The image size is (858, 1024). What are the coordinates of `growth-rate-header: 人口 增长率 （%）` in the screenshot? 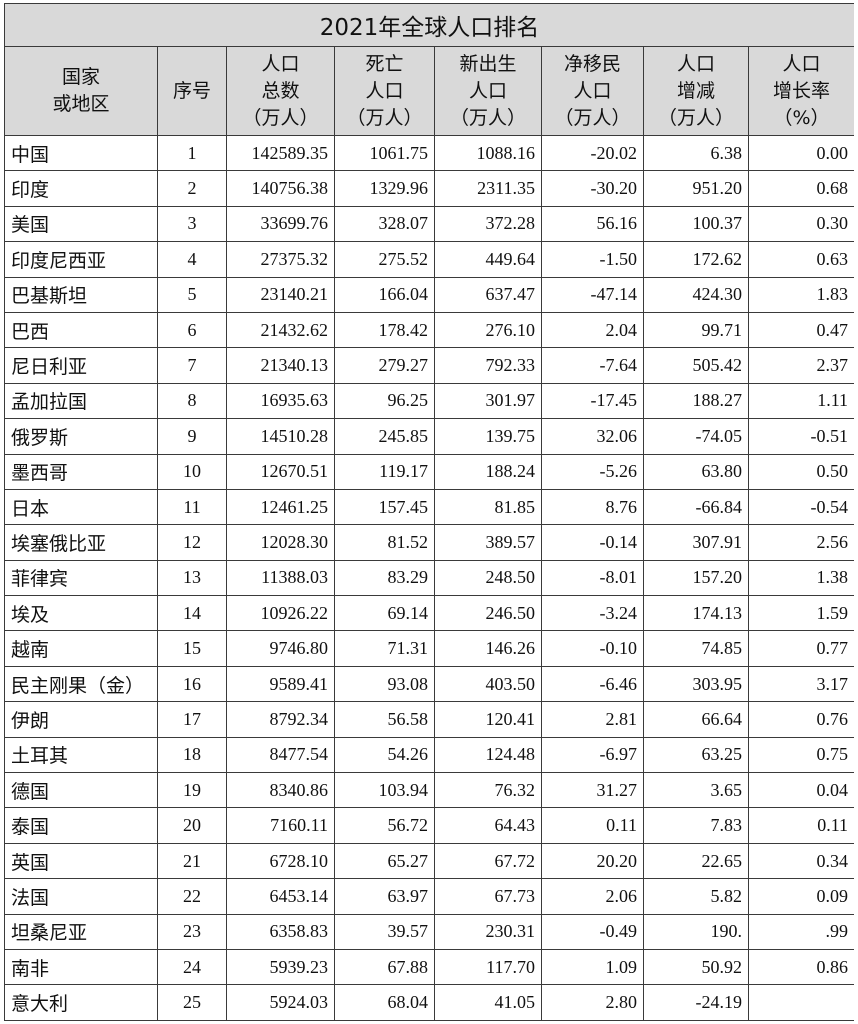 It's located at (800, 91).